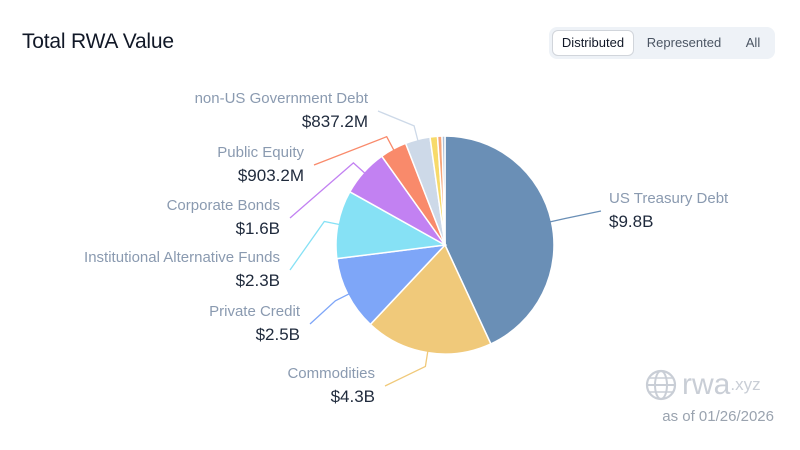  Describe the element at coordinates (278, 334) in the screenshot. I see `slice-value: $2.5B` at that location.